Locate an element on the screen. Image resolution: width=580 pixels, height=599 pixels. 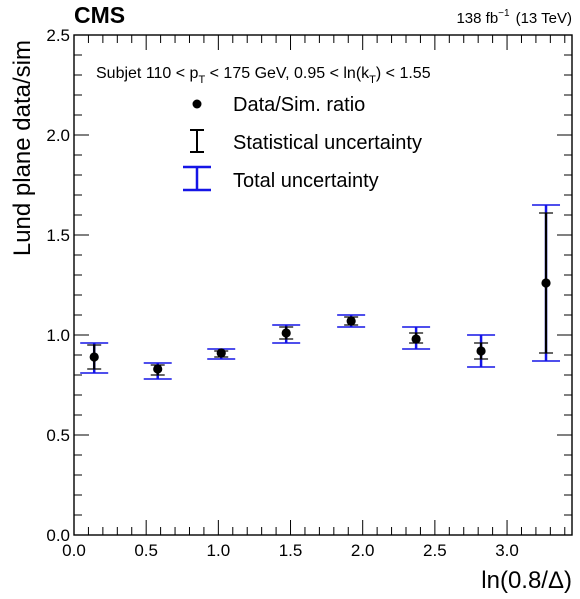
luminosity-value: 138 fb is located at coordinates (477, 18).